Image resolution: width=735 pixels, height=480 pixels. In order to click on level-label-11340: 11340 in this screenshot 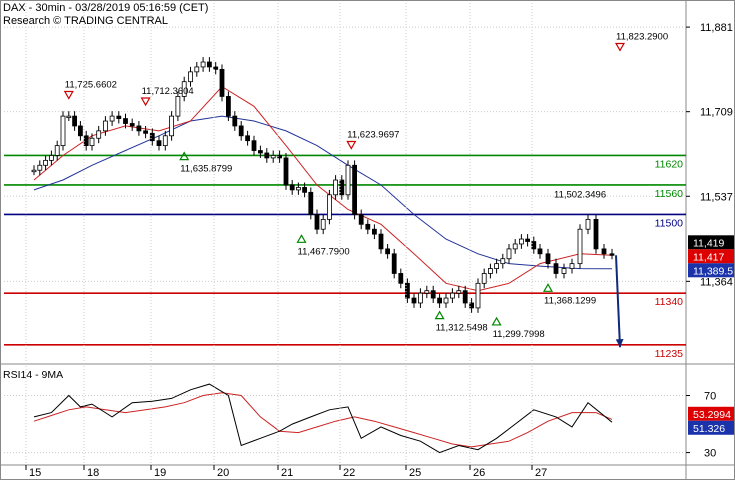, I will do `click(669, 302)`.